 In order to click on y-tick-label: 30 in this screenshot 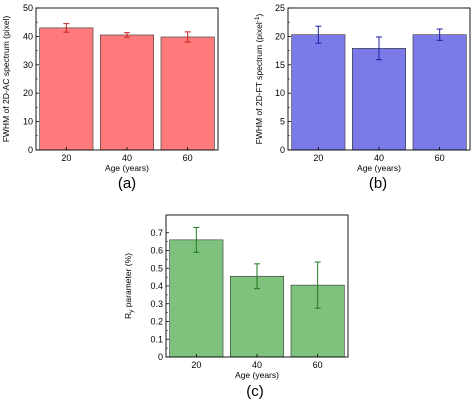, I will do `click(28, 65)`.